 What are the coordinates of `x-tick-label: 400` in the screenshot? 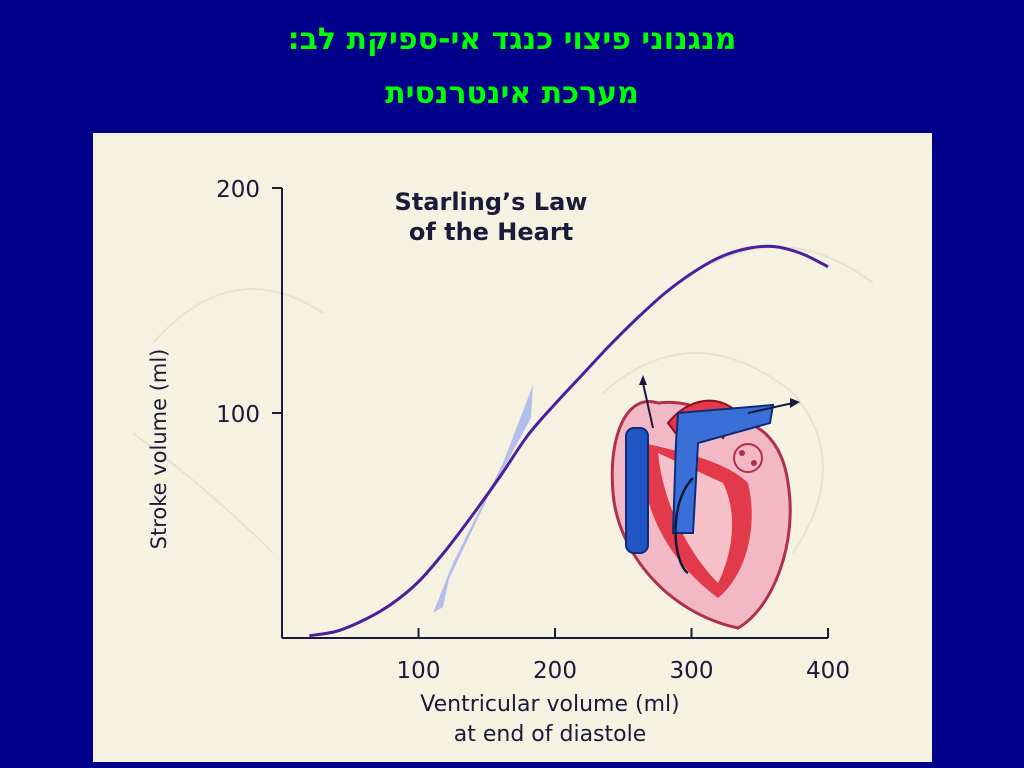 It's located at (828, 671).